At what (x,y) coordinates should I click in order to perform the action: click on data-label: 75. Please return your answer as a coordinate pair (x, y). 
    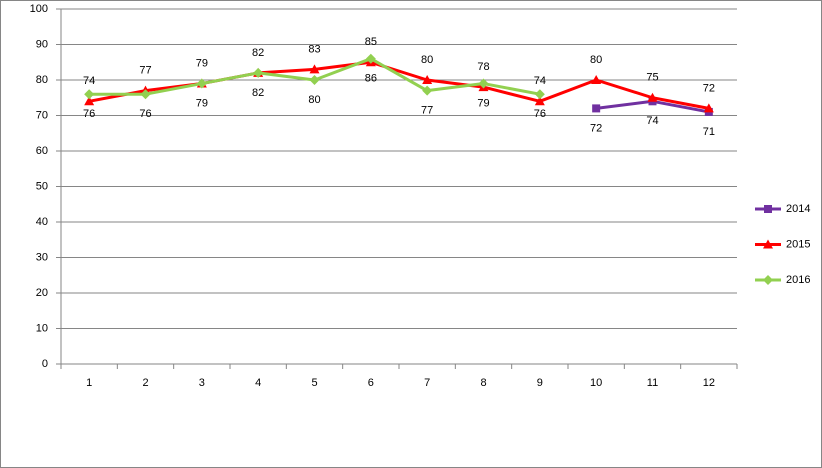
    Looking at the image, I should click on (652, 78).